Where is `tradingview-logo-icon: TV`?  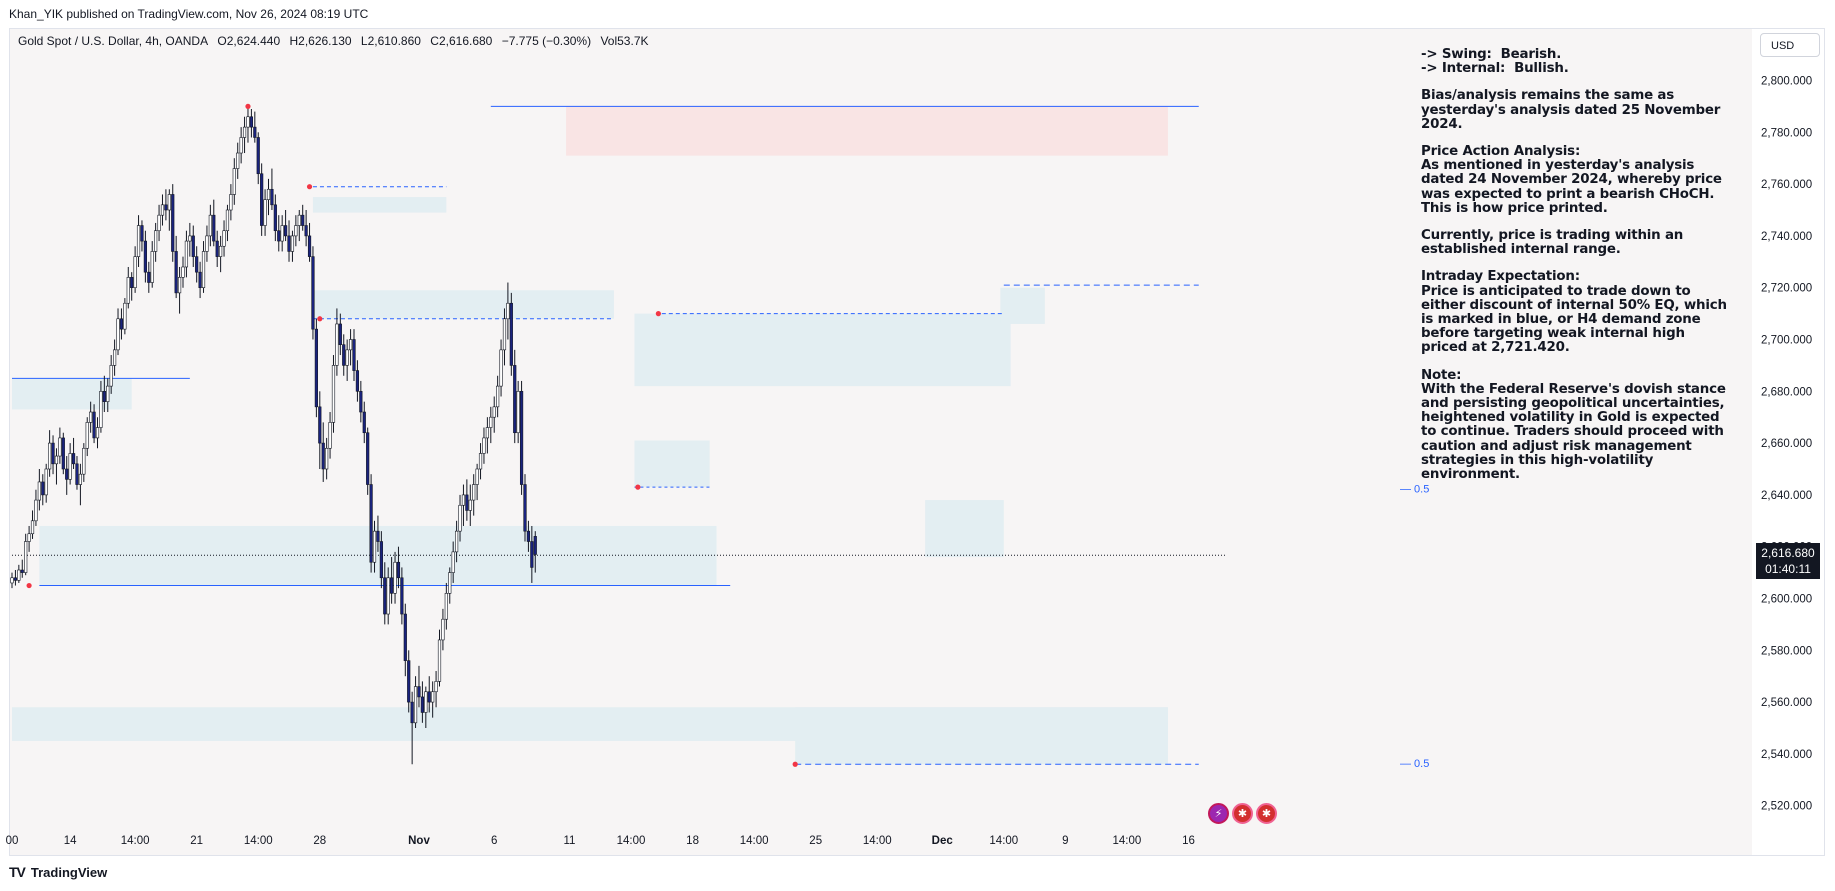
tradingview-logo-icon: TV is located at coordinates (17, 872).